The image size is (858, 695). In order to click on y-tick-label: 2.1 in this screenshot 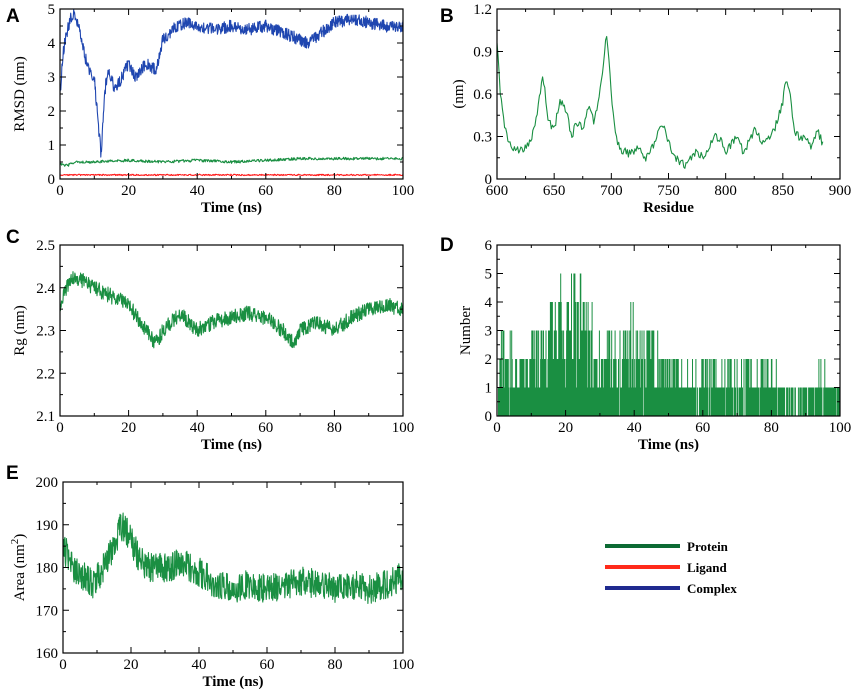, I will do `click(45, 417)`.